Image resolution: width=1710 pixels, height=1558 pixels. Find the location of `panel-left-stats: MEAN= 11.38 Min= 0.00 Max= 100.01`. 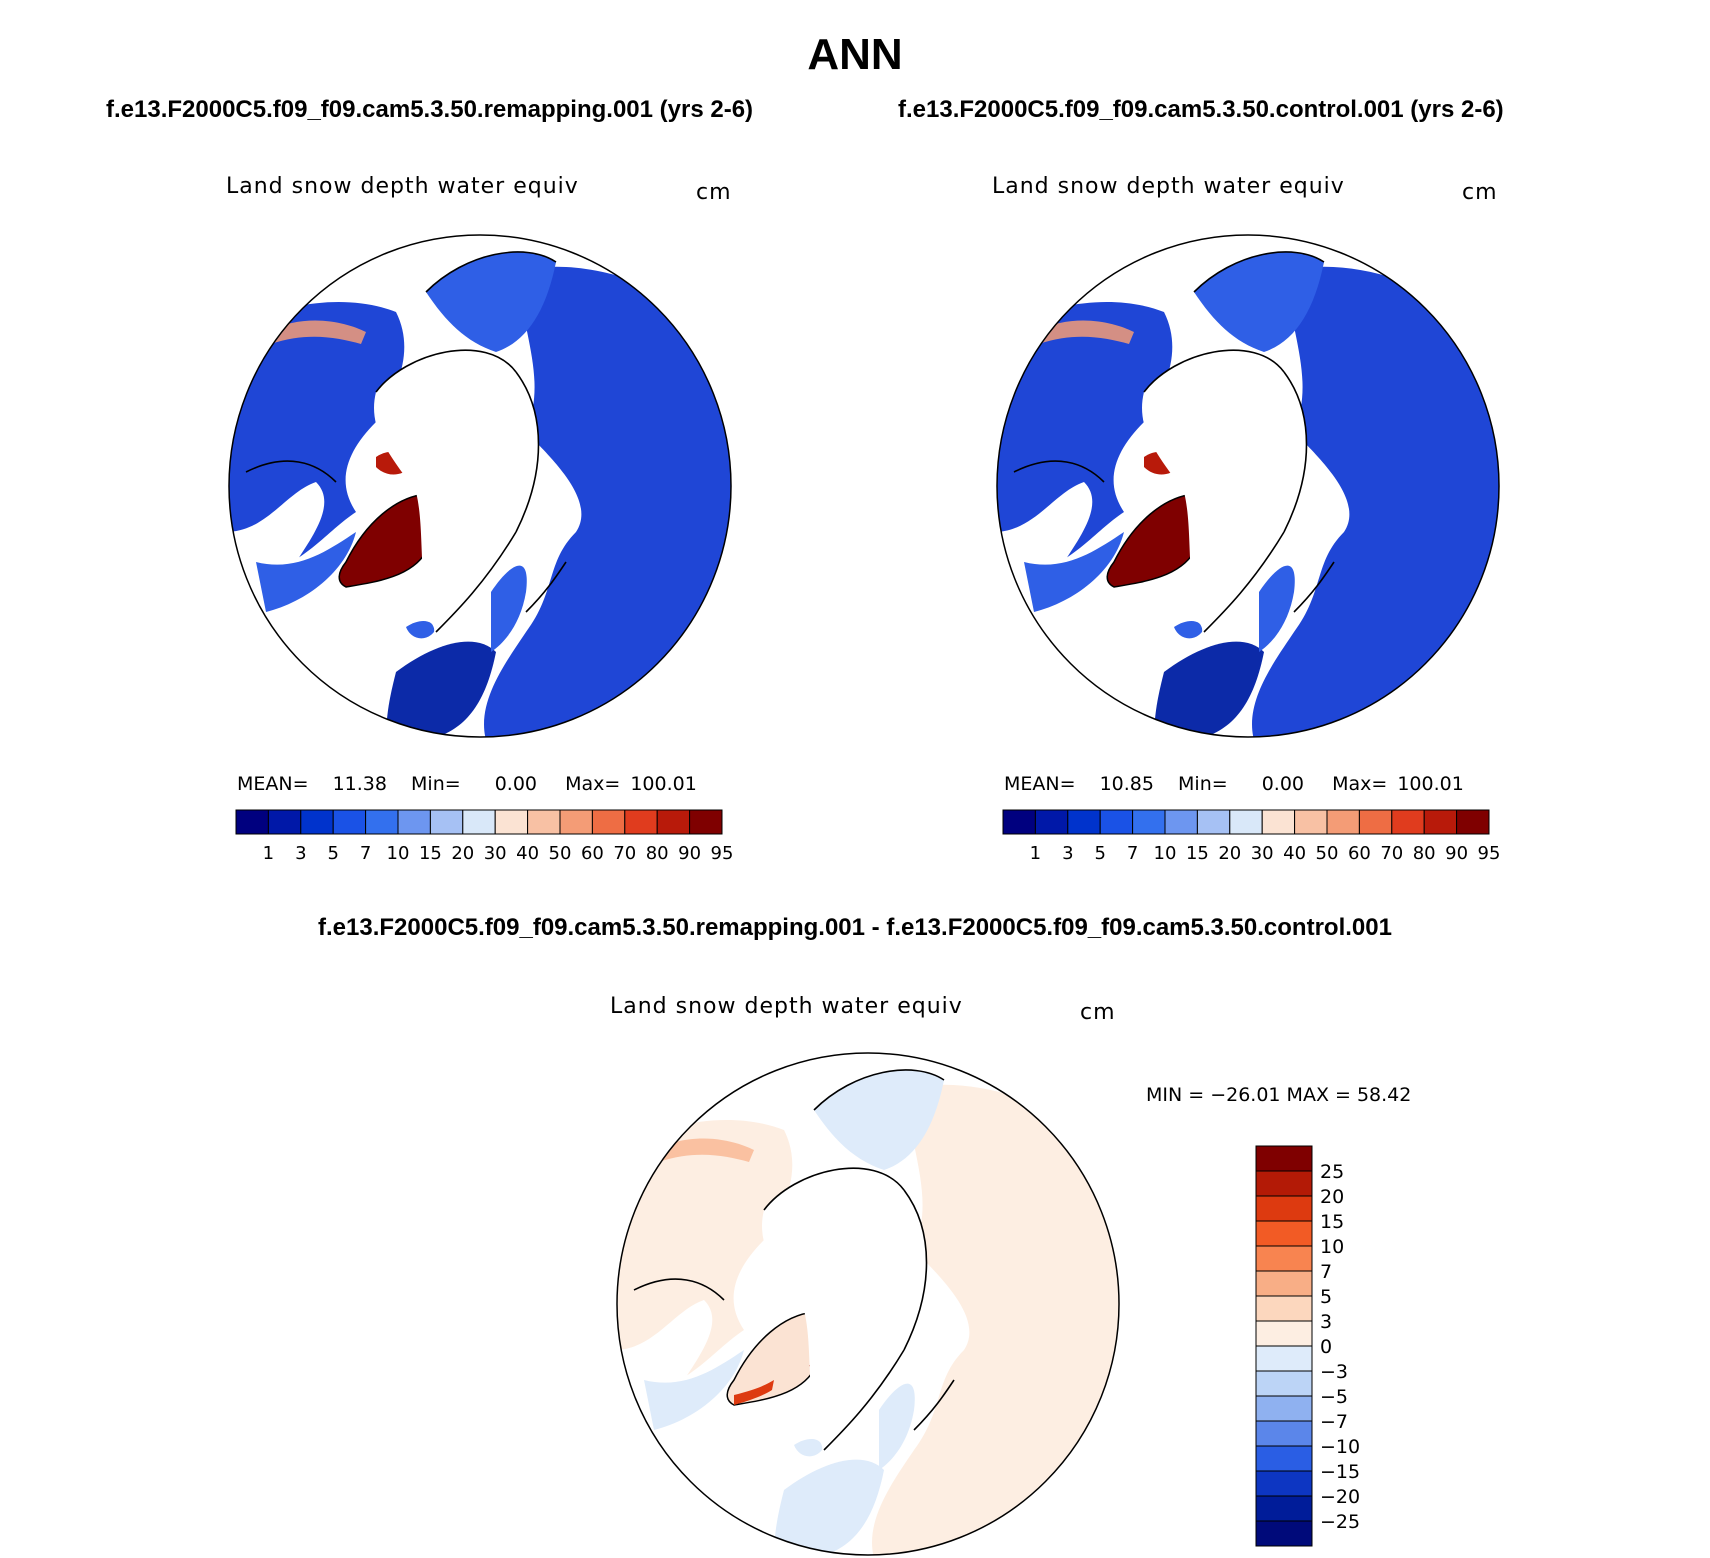

panel-left-stats: MEAN= 11.38 Min= 0.00 Max= 100.01 is located at coordinates (467, 784).